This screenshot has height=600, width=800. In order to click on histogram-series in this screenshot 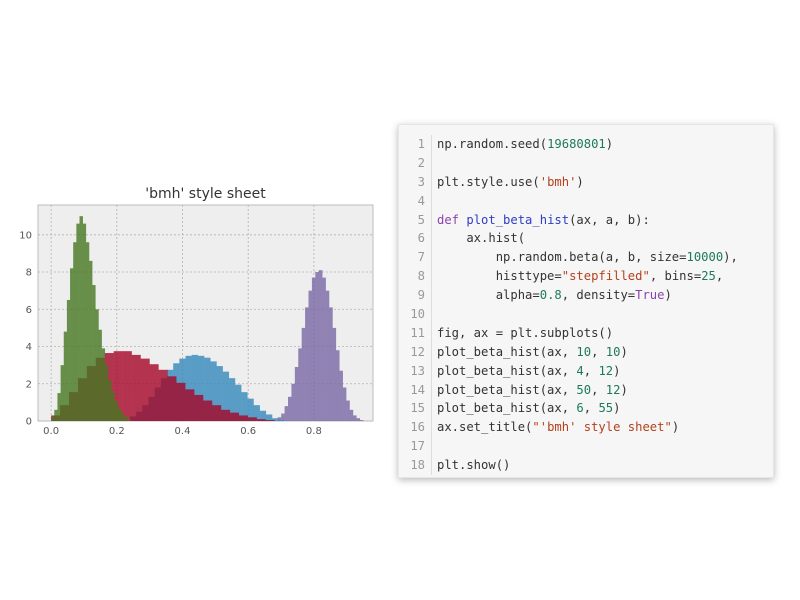, I will do `click(320, 345)`.